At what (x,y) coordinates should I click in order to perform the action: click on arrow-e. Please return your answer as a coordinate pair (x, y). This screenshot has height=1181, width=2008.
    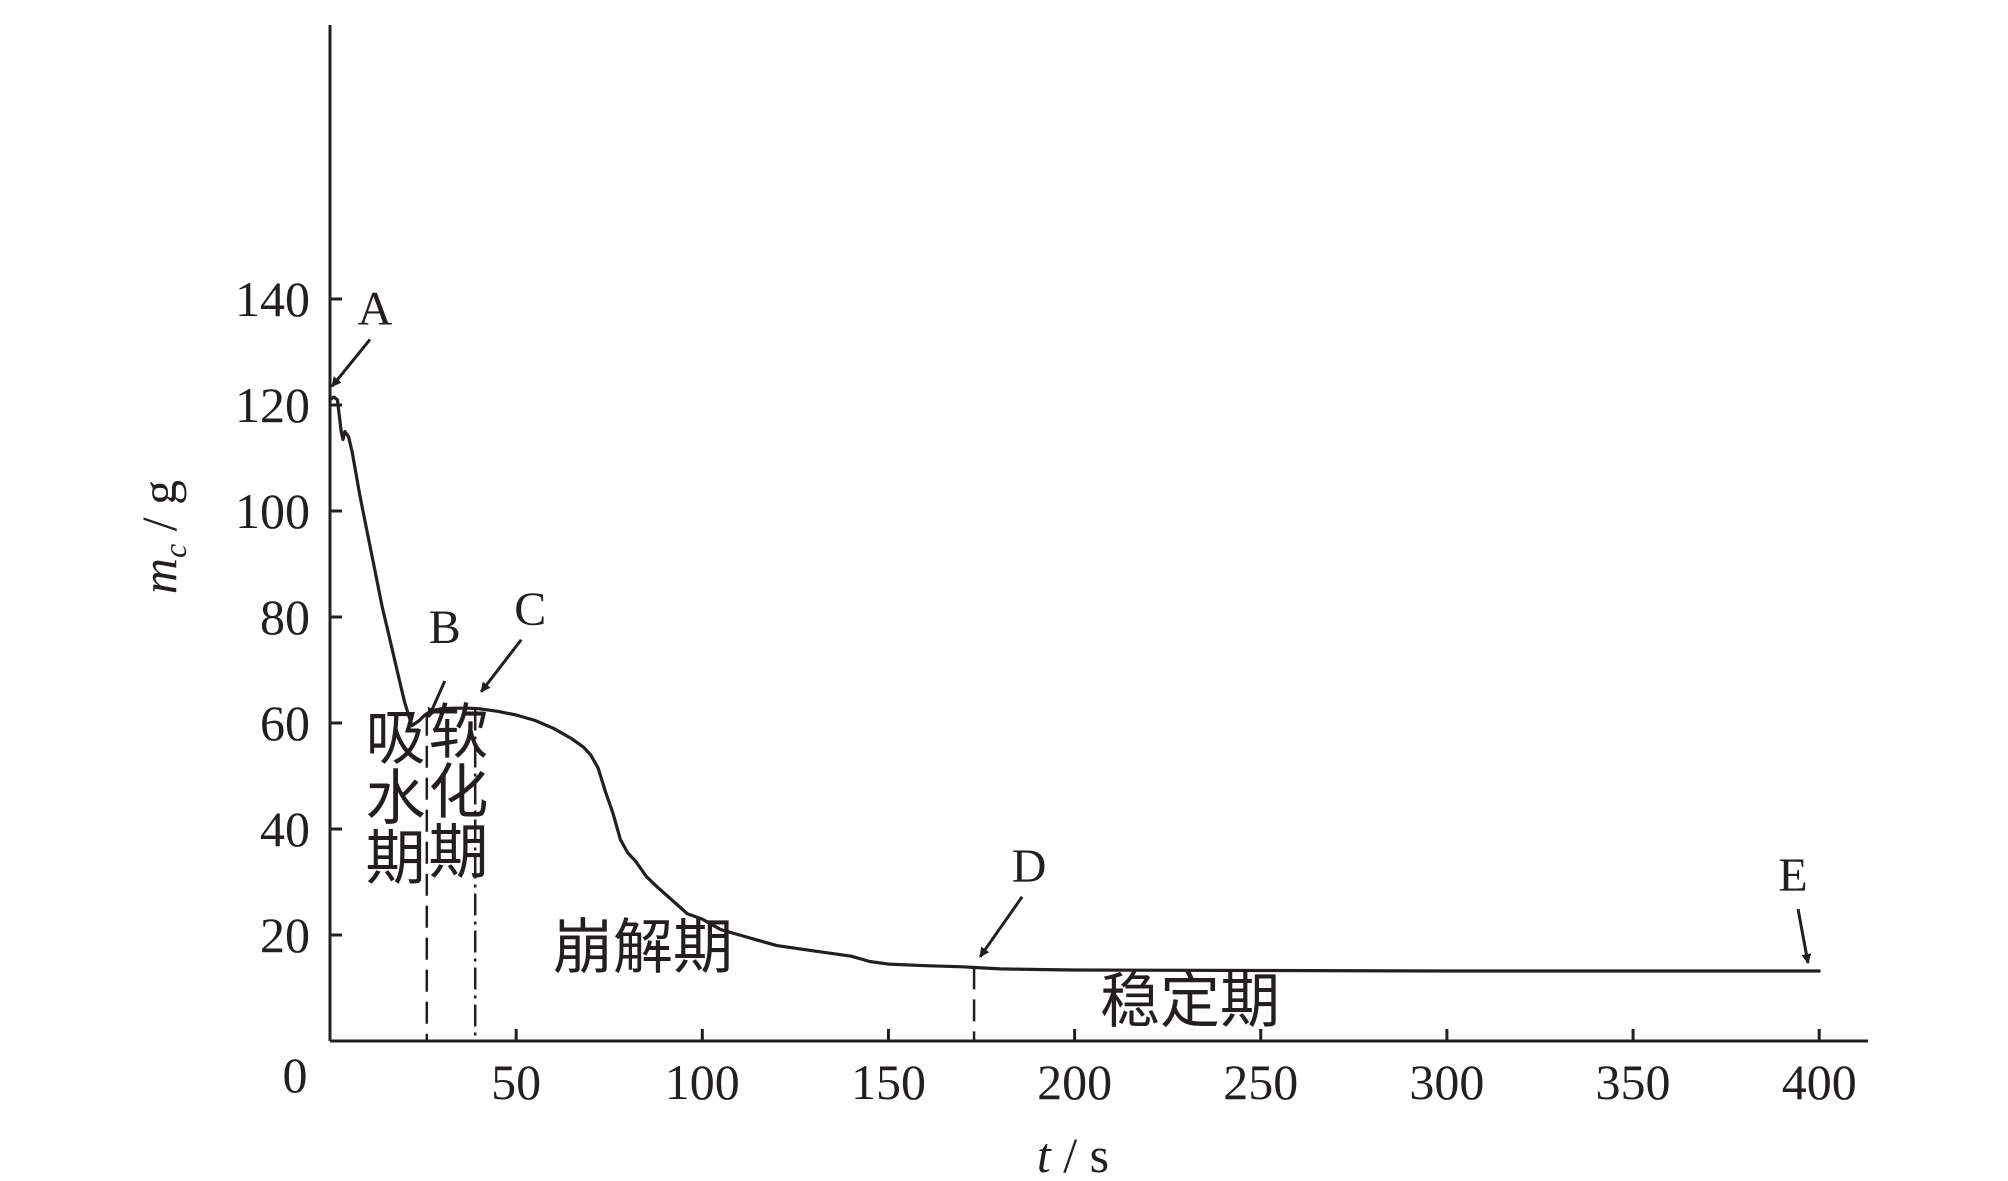
    Looking at the image, I should click on (1804, 936).